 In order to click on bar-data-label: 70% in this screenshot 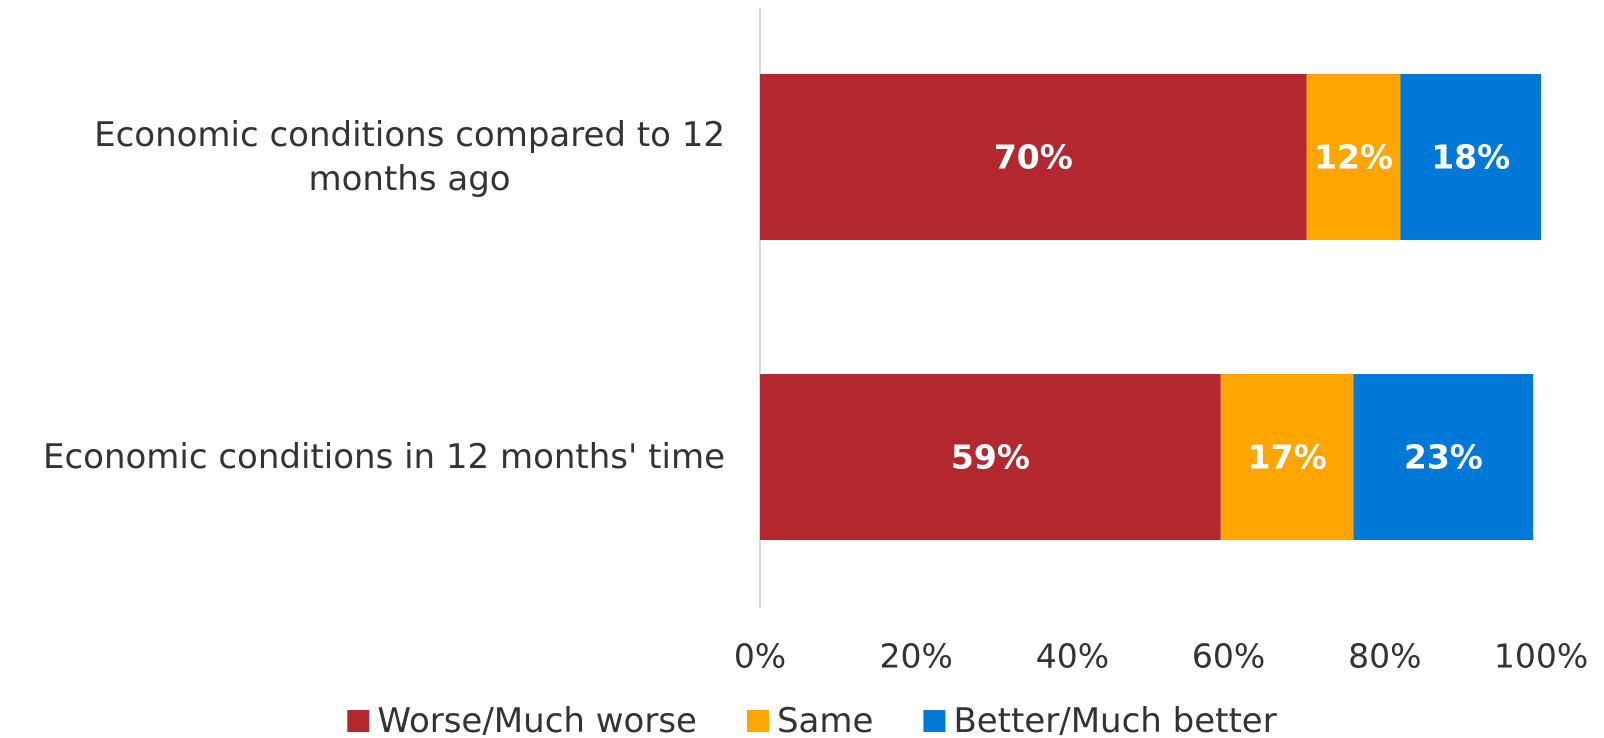, I will do `click(1033, 157)`.